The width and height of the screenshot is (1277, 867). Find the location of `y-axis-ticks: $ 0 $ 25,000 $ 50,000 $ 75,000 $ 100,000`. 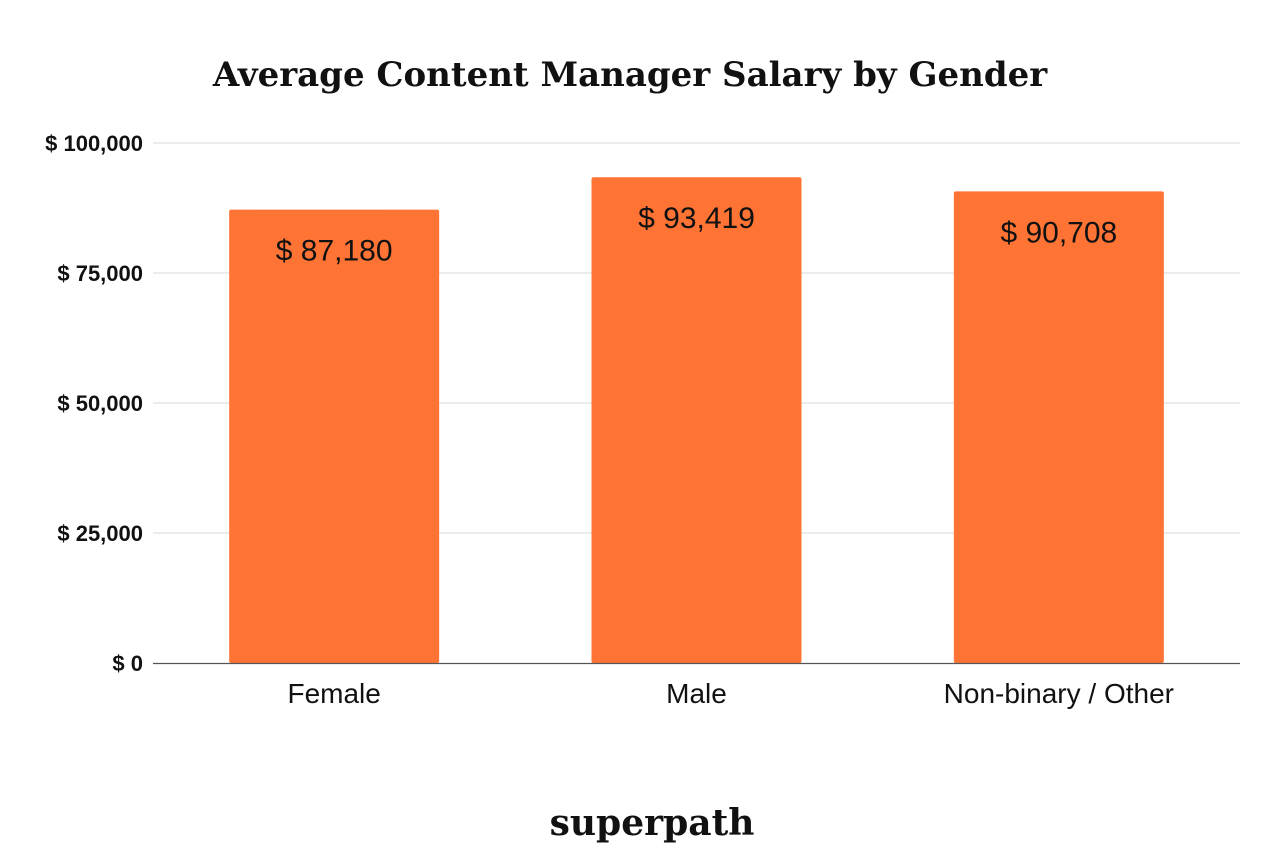

y-axis-ticks: $ 0 $ 25,000 $ 50,000 $ 75,000 $ 100,000 is located at coordinates (94, 403).